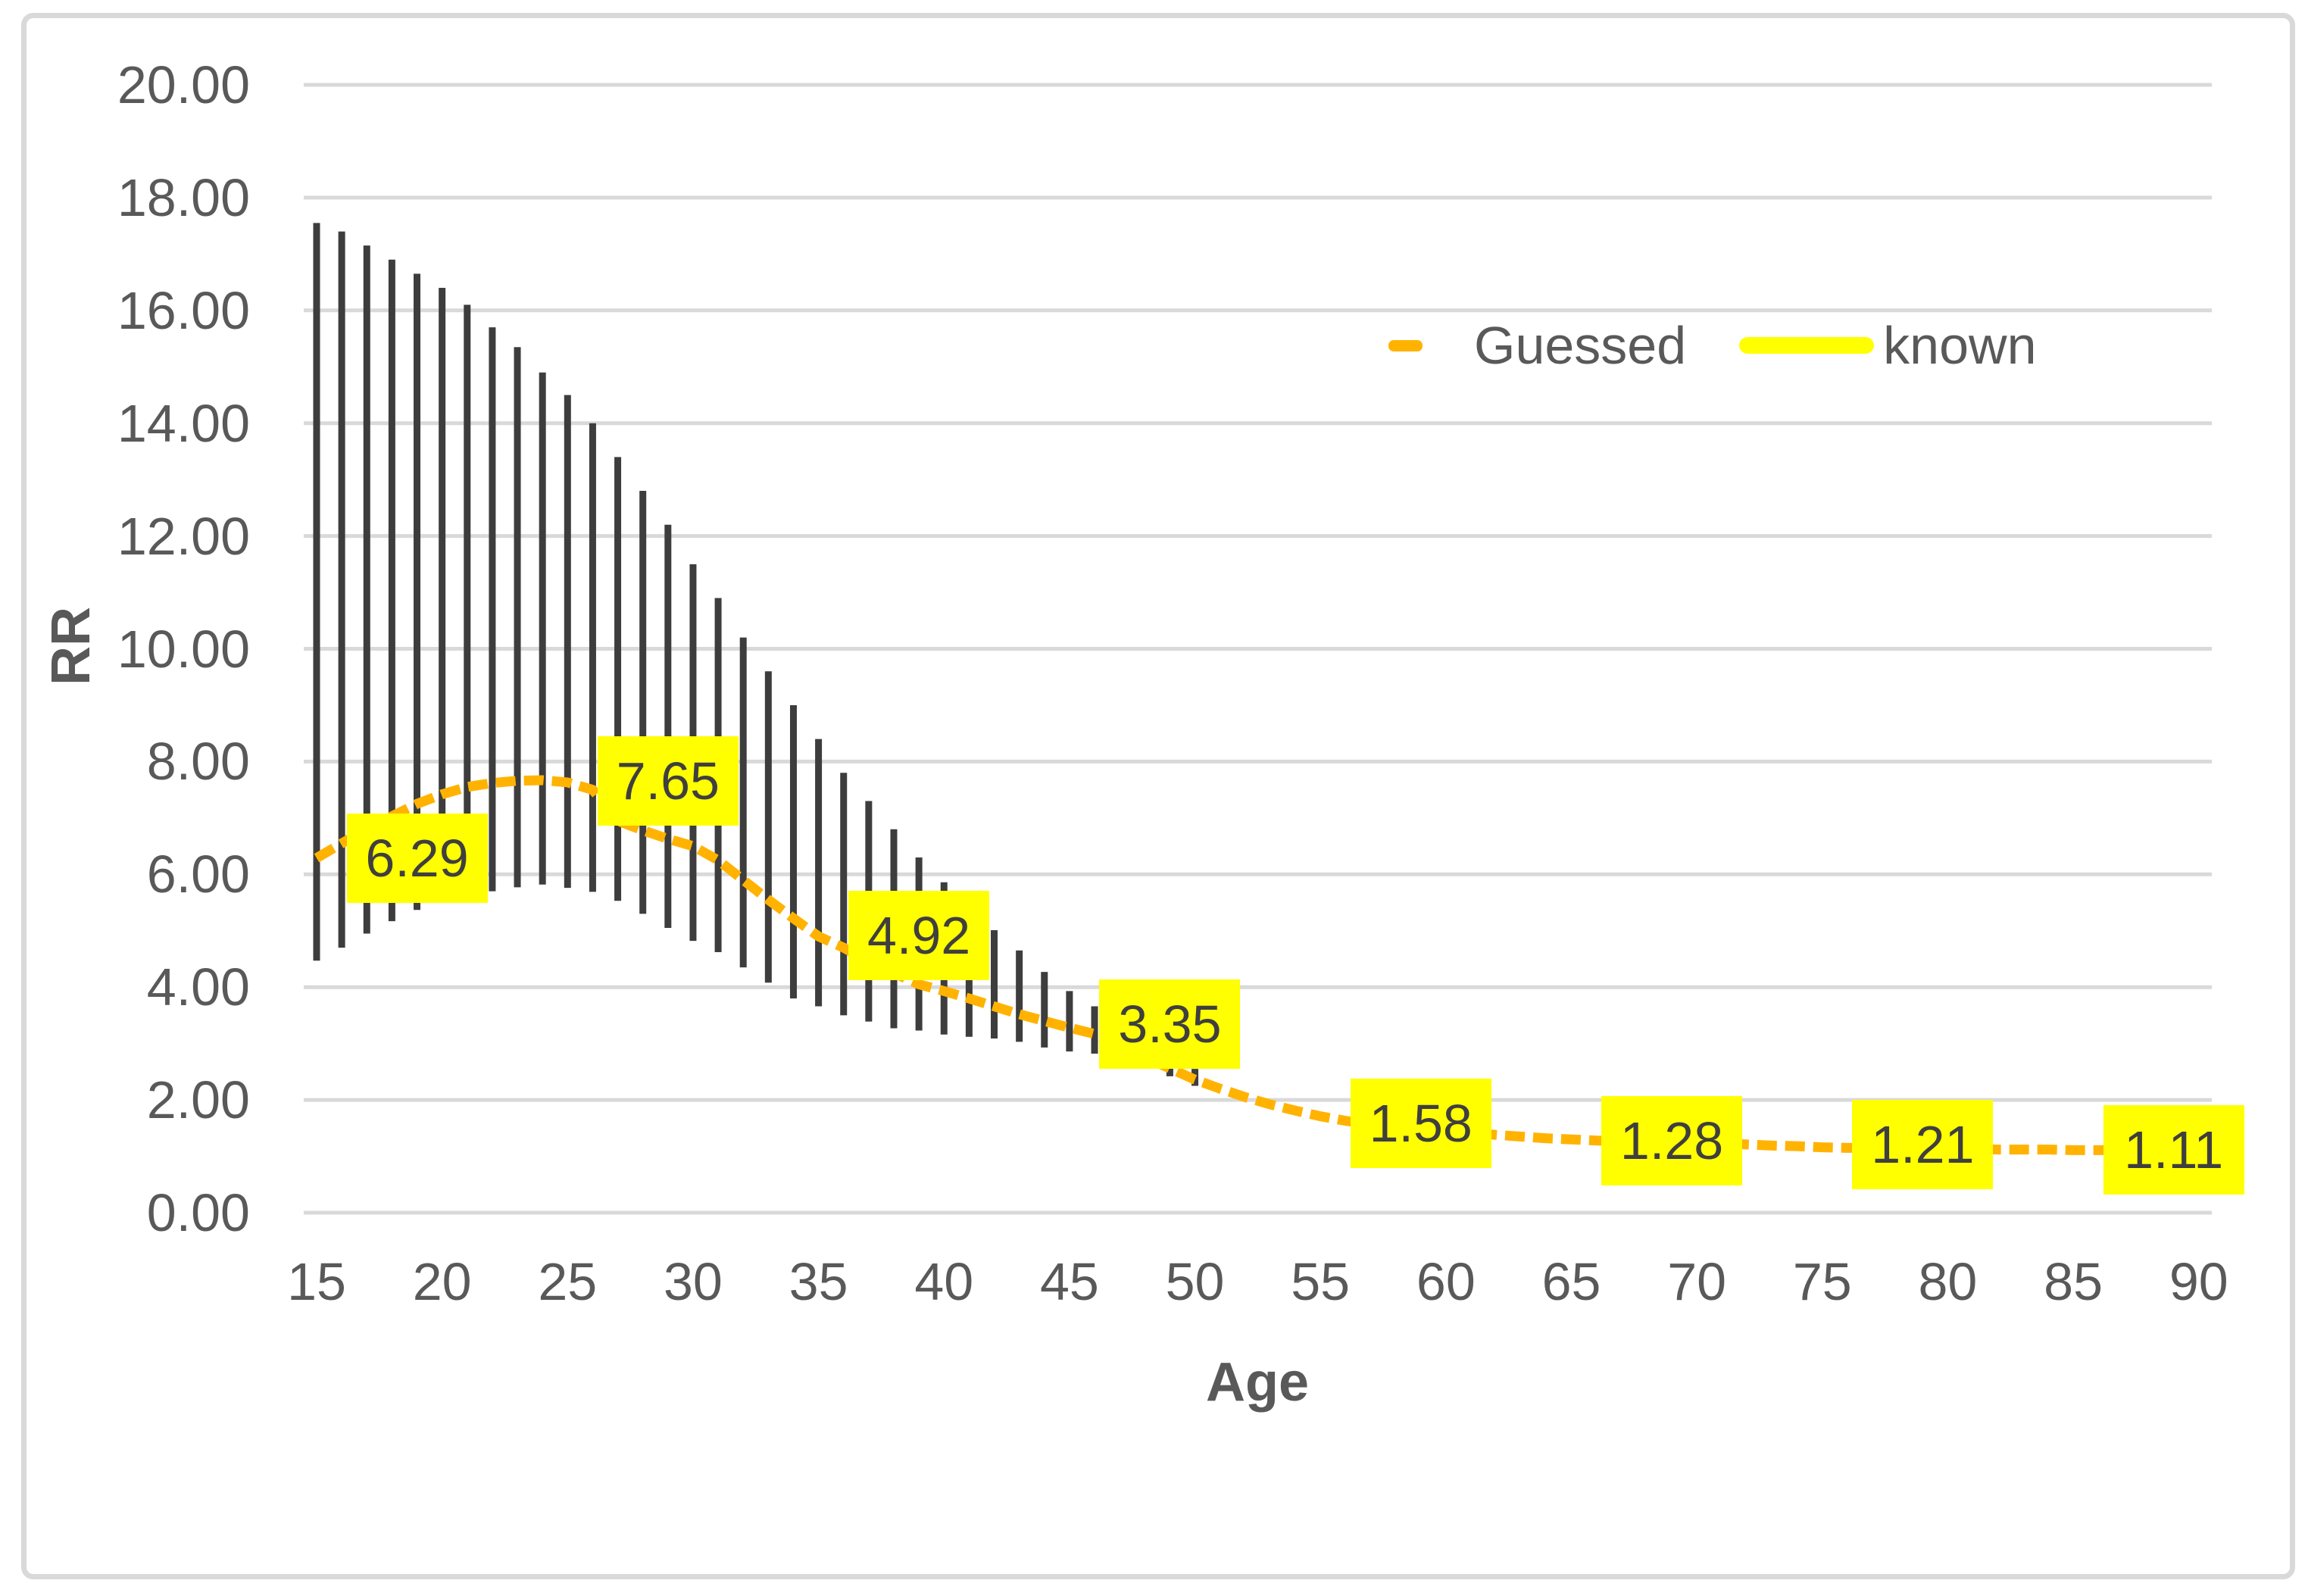 The height and width of the screenshot is (1596, 2308). I want to click on x-tick-label: 85, so click(2073, 1281).